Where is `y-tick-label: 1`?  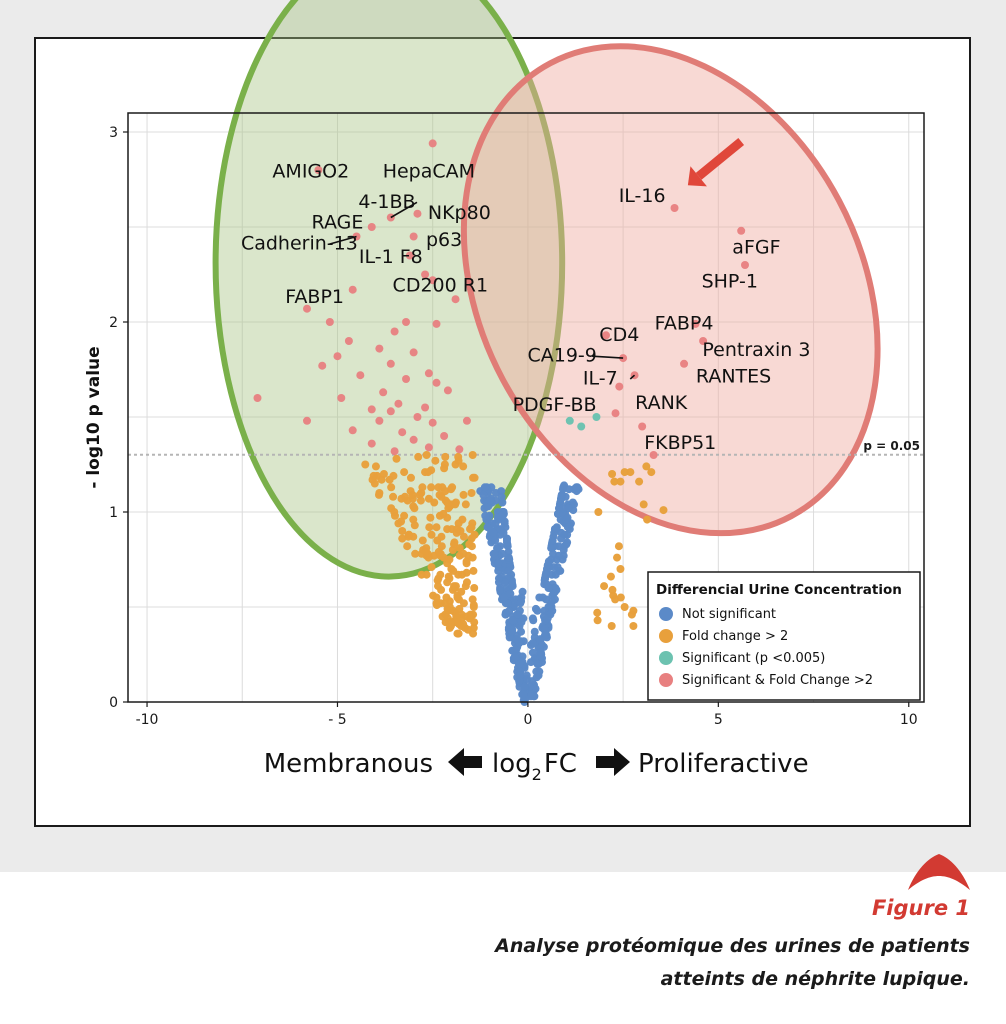 y-tick-label: 1 is located at coordinates (113, 513).